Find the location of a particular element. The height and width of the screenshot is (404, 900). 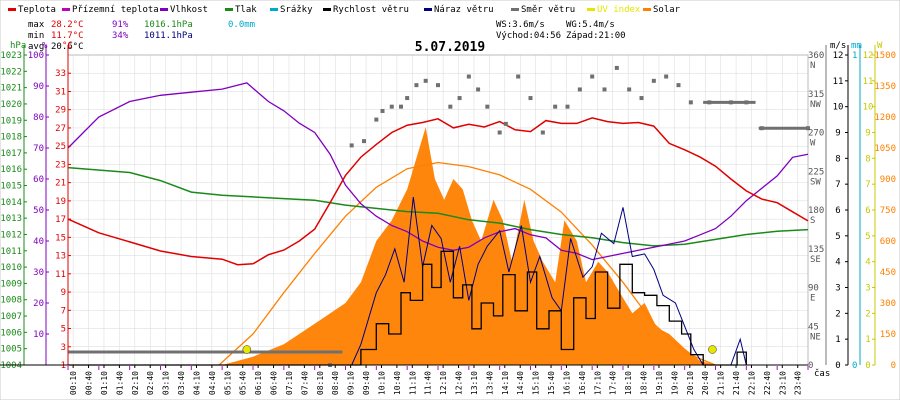

pressure-axis-tick-label: 1006 is located at coordinates (11, 333).